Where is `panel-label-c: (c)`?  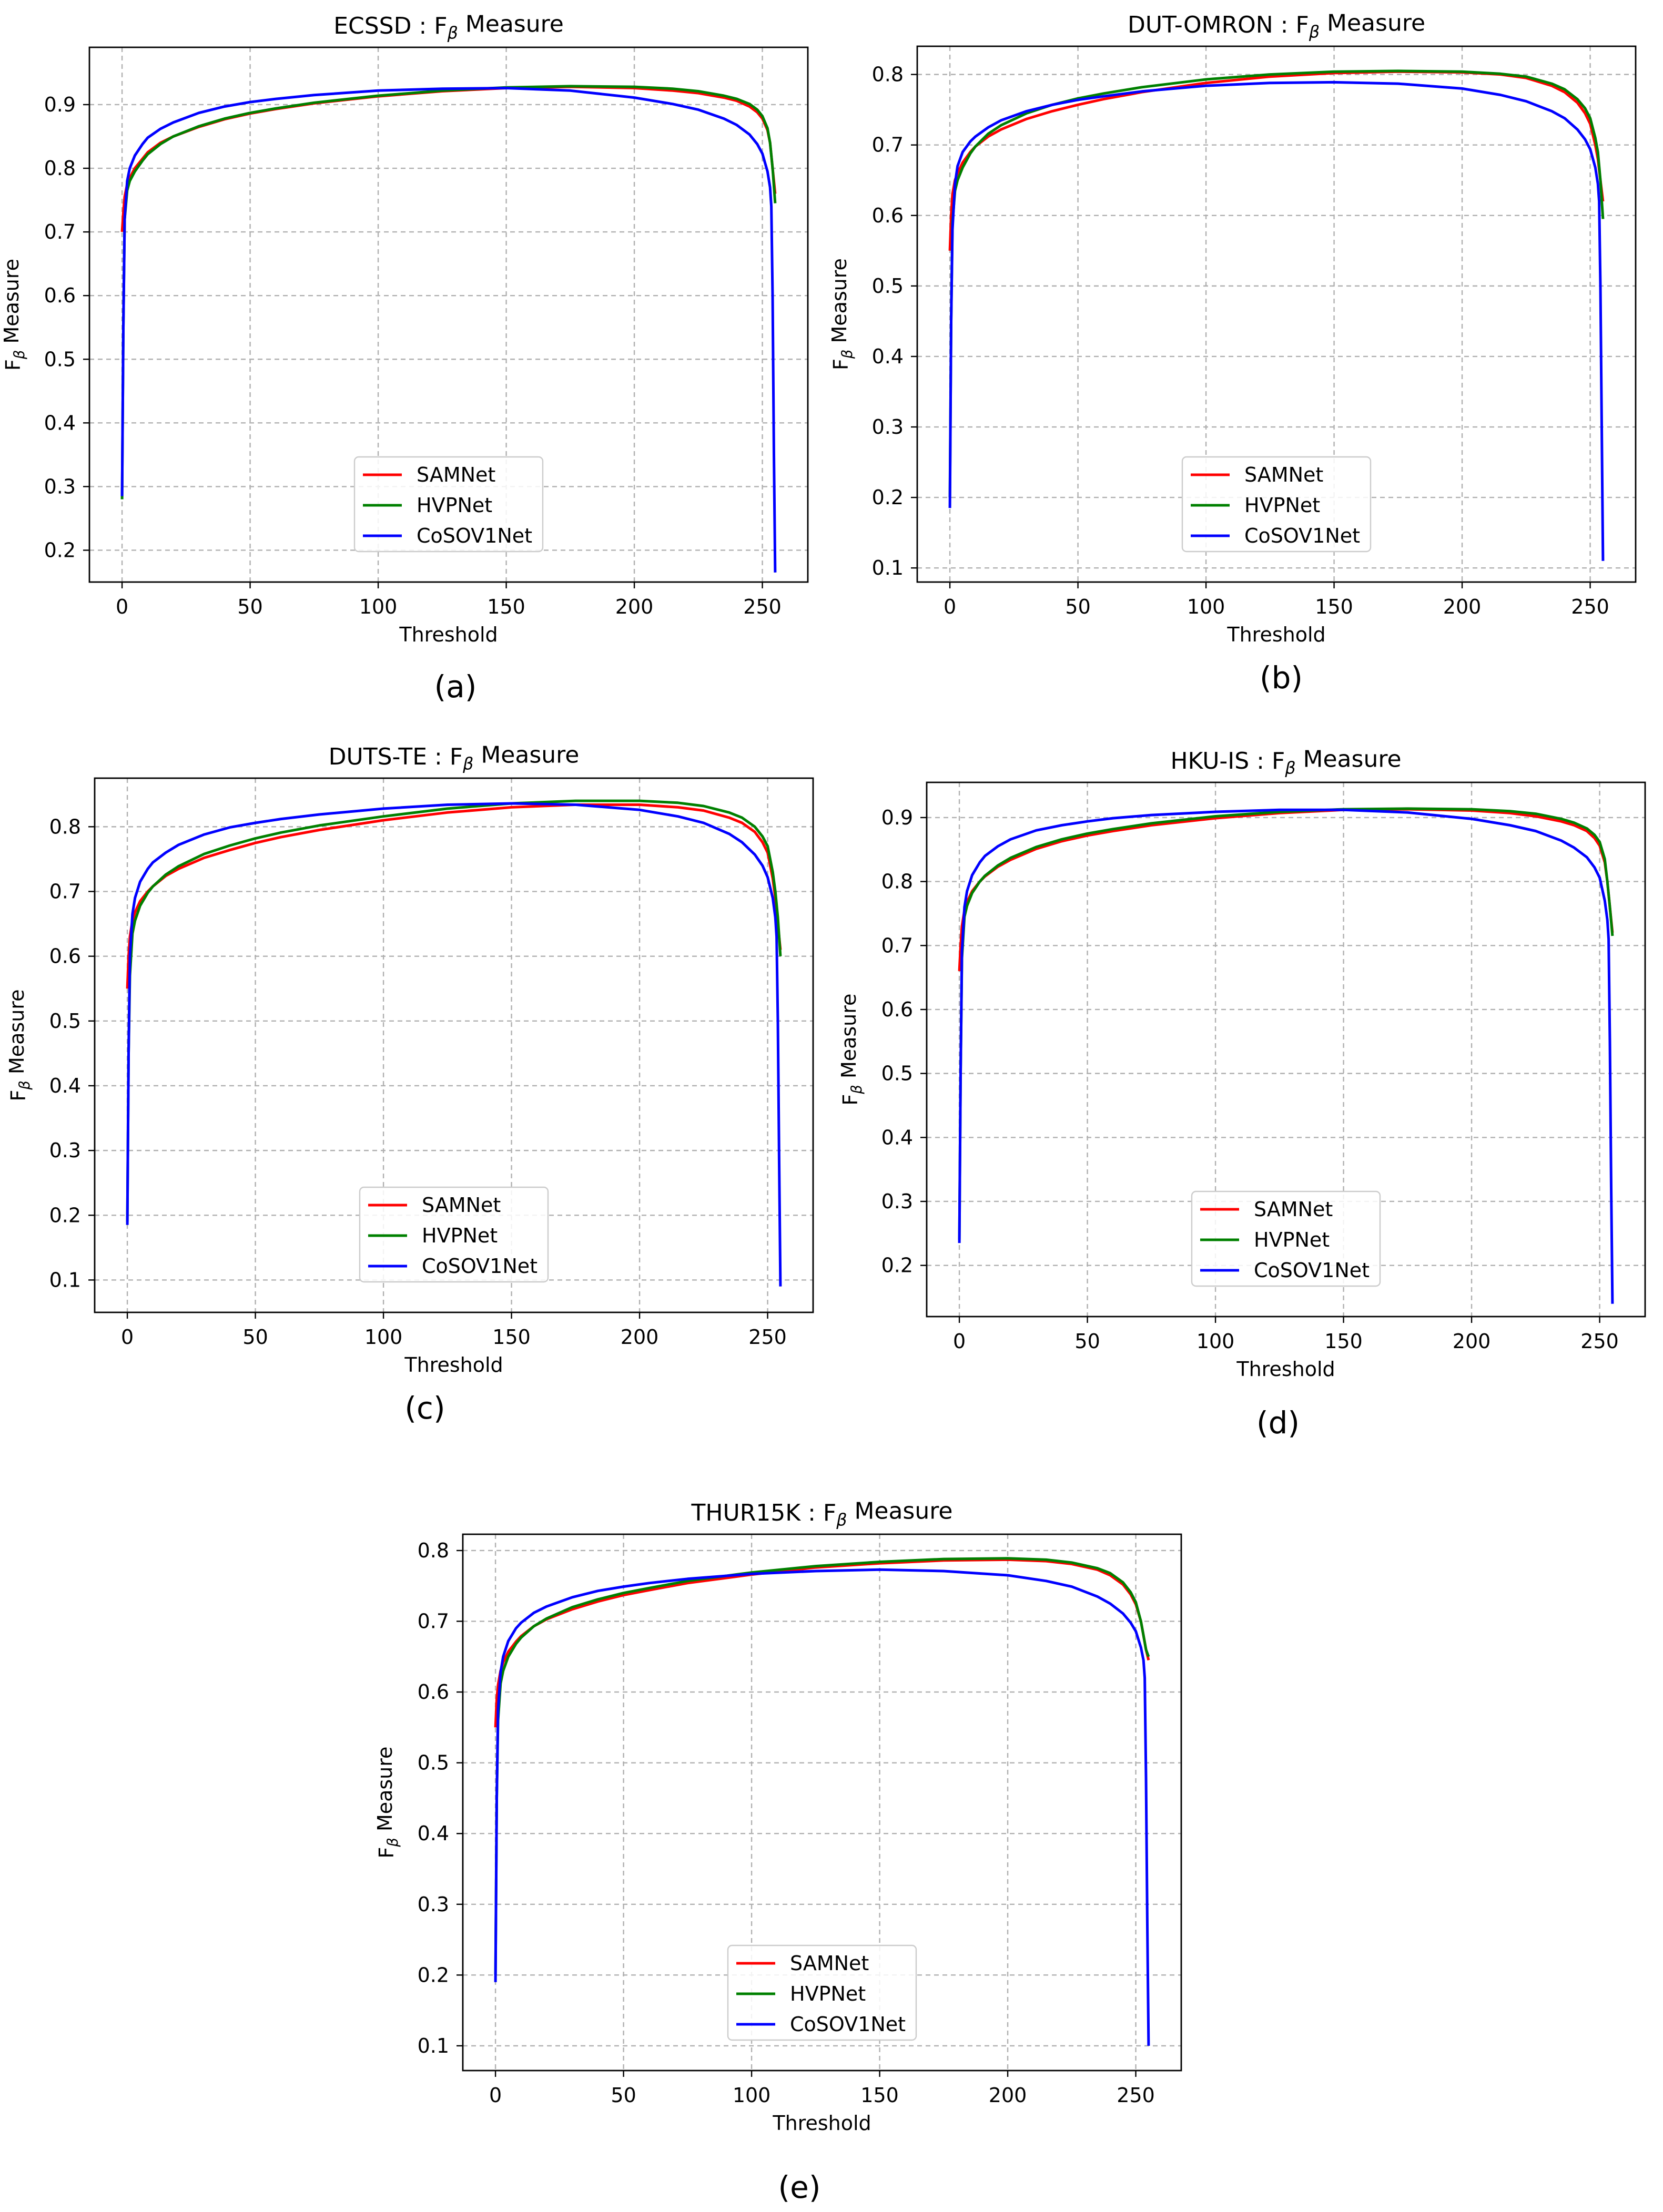 panel-label-c: (c) is located at coordinates (424, 1408).